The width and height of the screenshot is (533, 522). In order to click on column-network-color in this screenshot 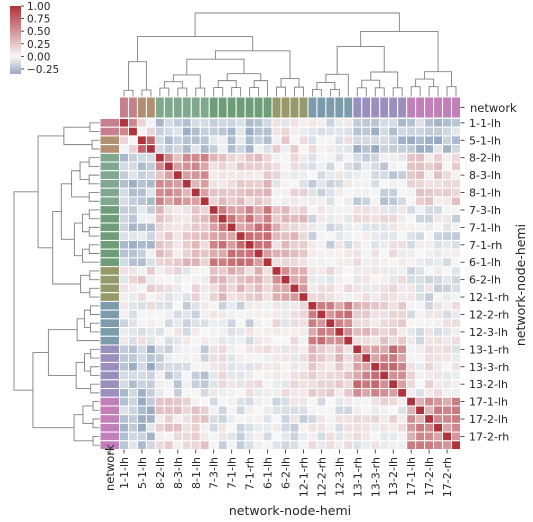, I will do `click(141, 107)`.